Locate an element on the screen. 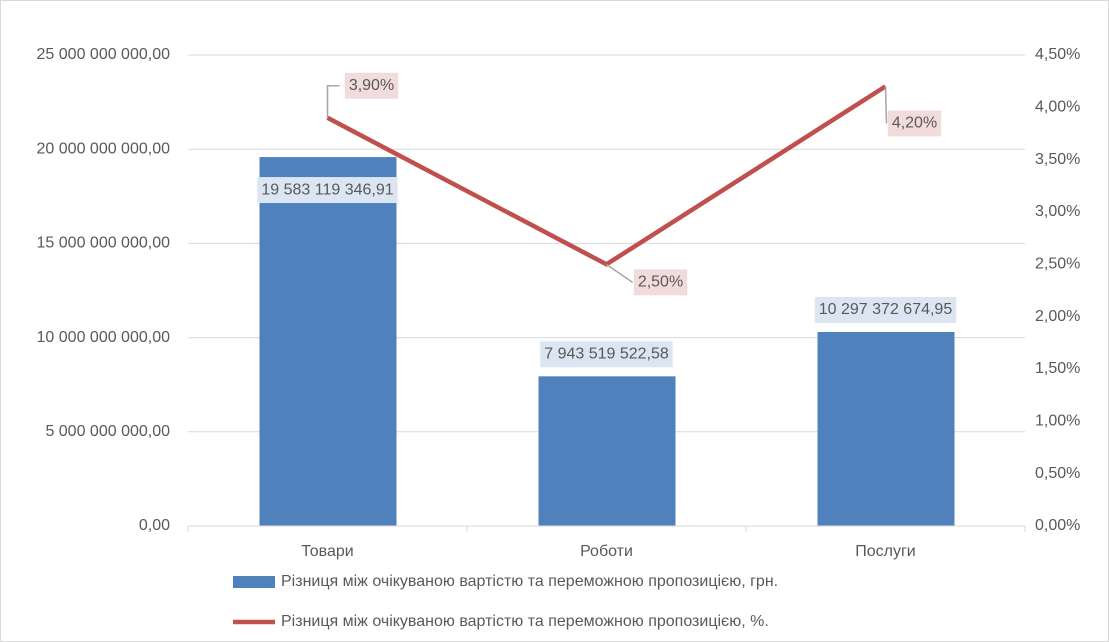 The image size is (1109, 642). y2-tick-label: 1,50% is located at coordinates (1057, 368).